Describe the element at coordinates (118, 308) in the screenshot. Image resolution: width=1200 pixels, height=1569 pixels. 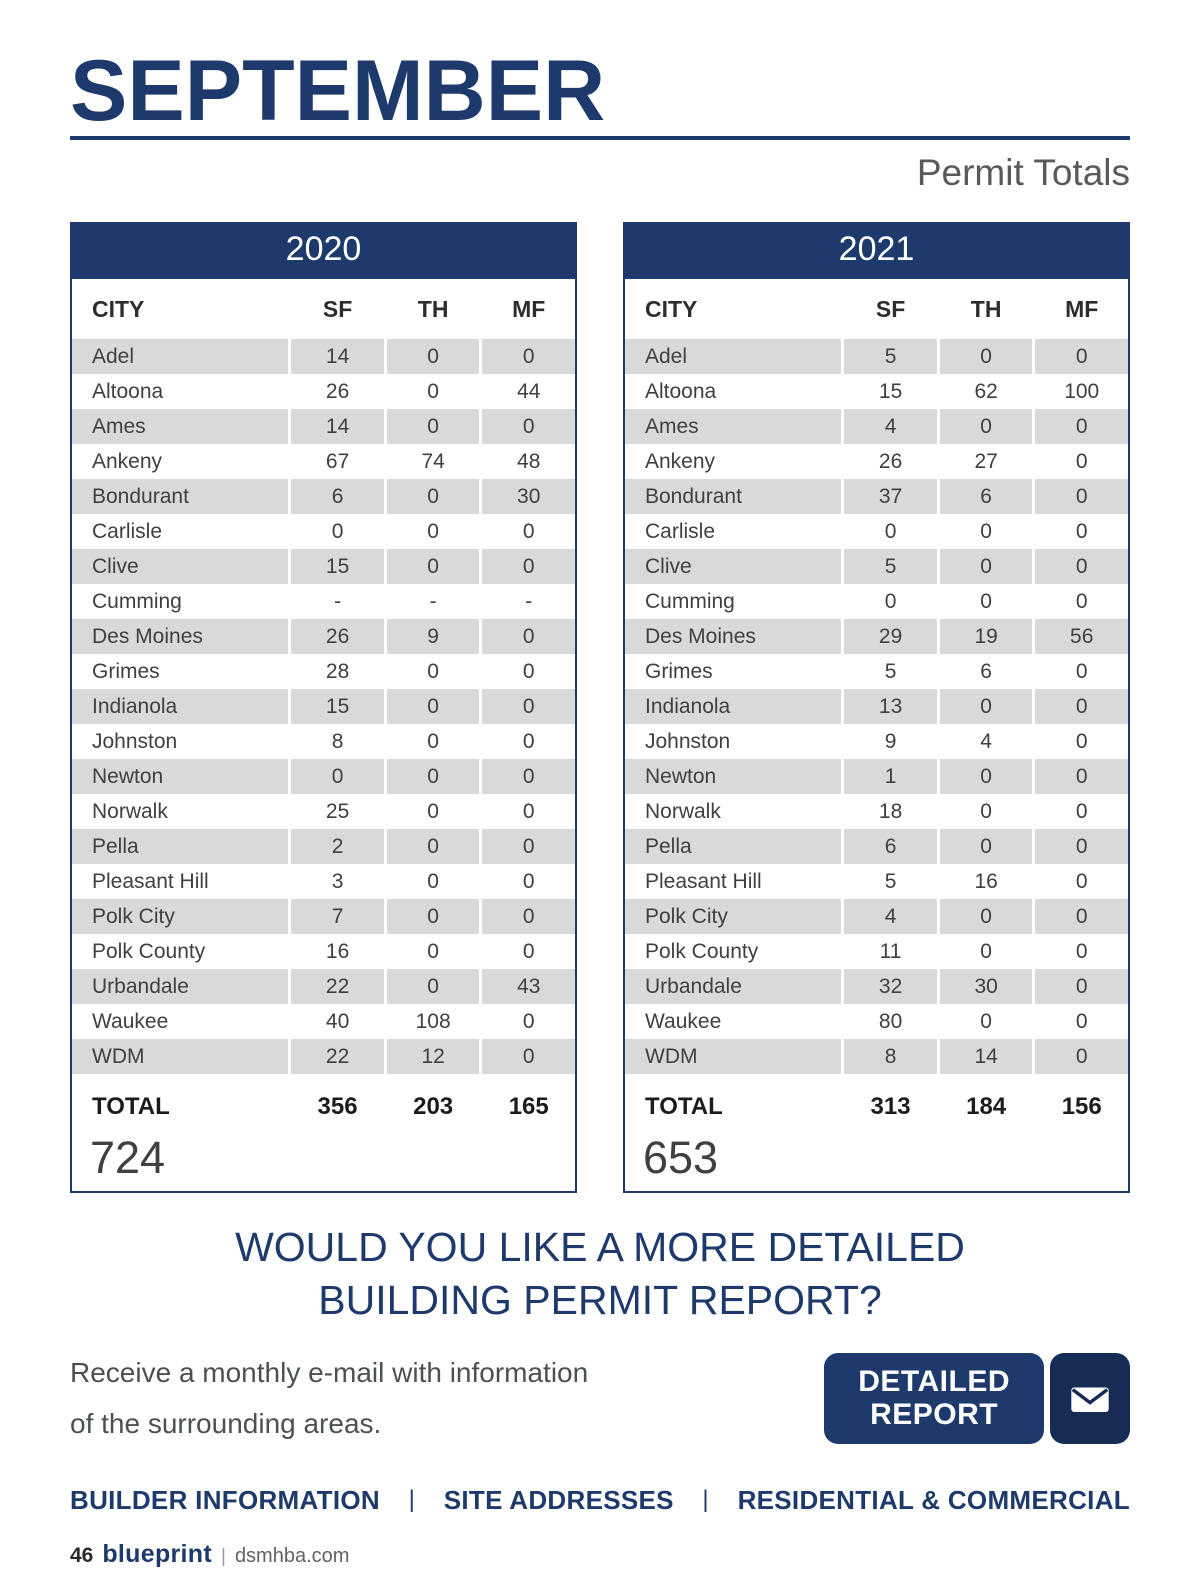
I see `column-header-city: CITY` at that location.